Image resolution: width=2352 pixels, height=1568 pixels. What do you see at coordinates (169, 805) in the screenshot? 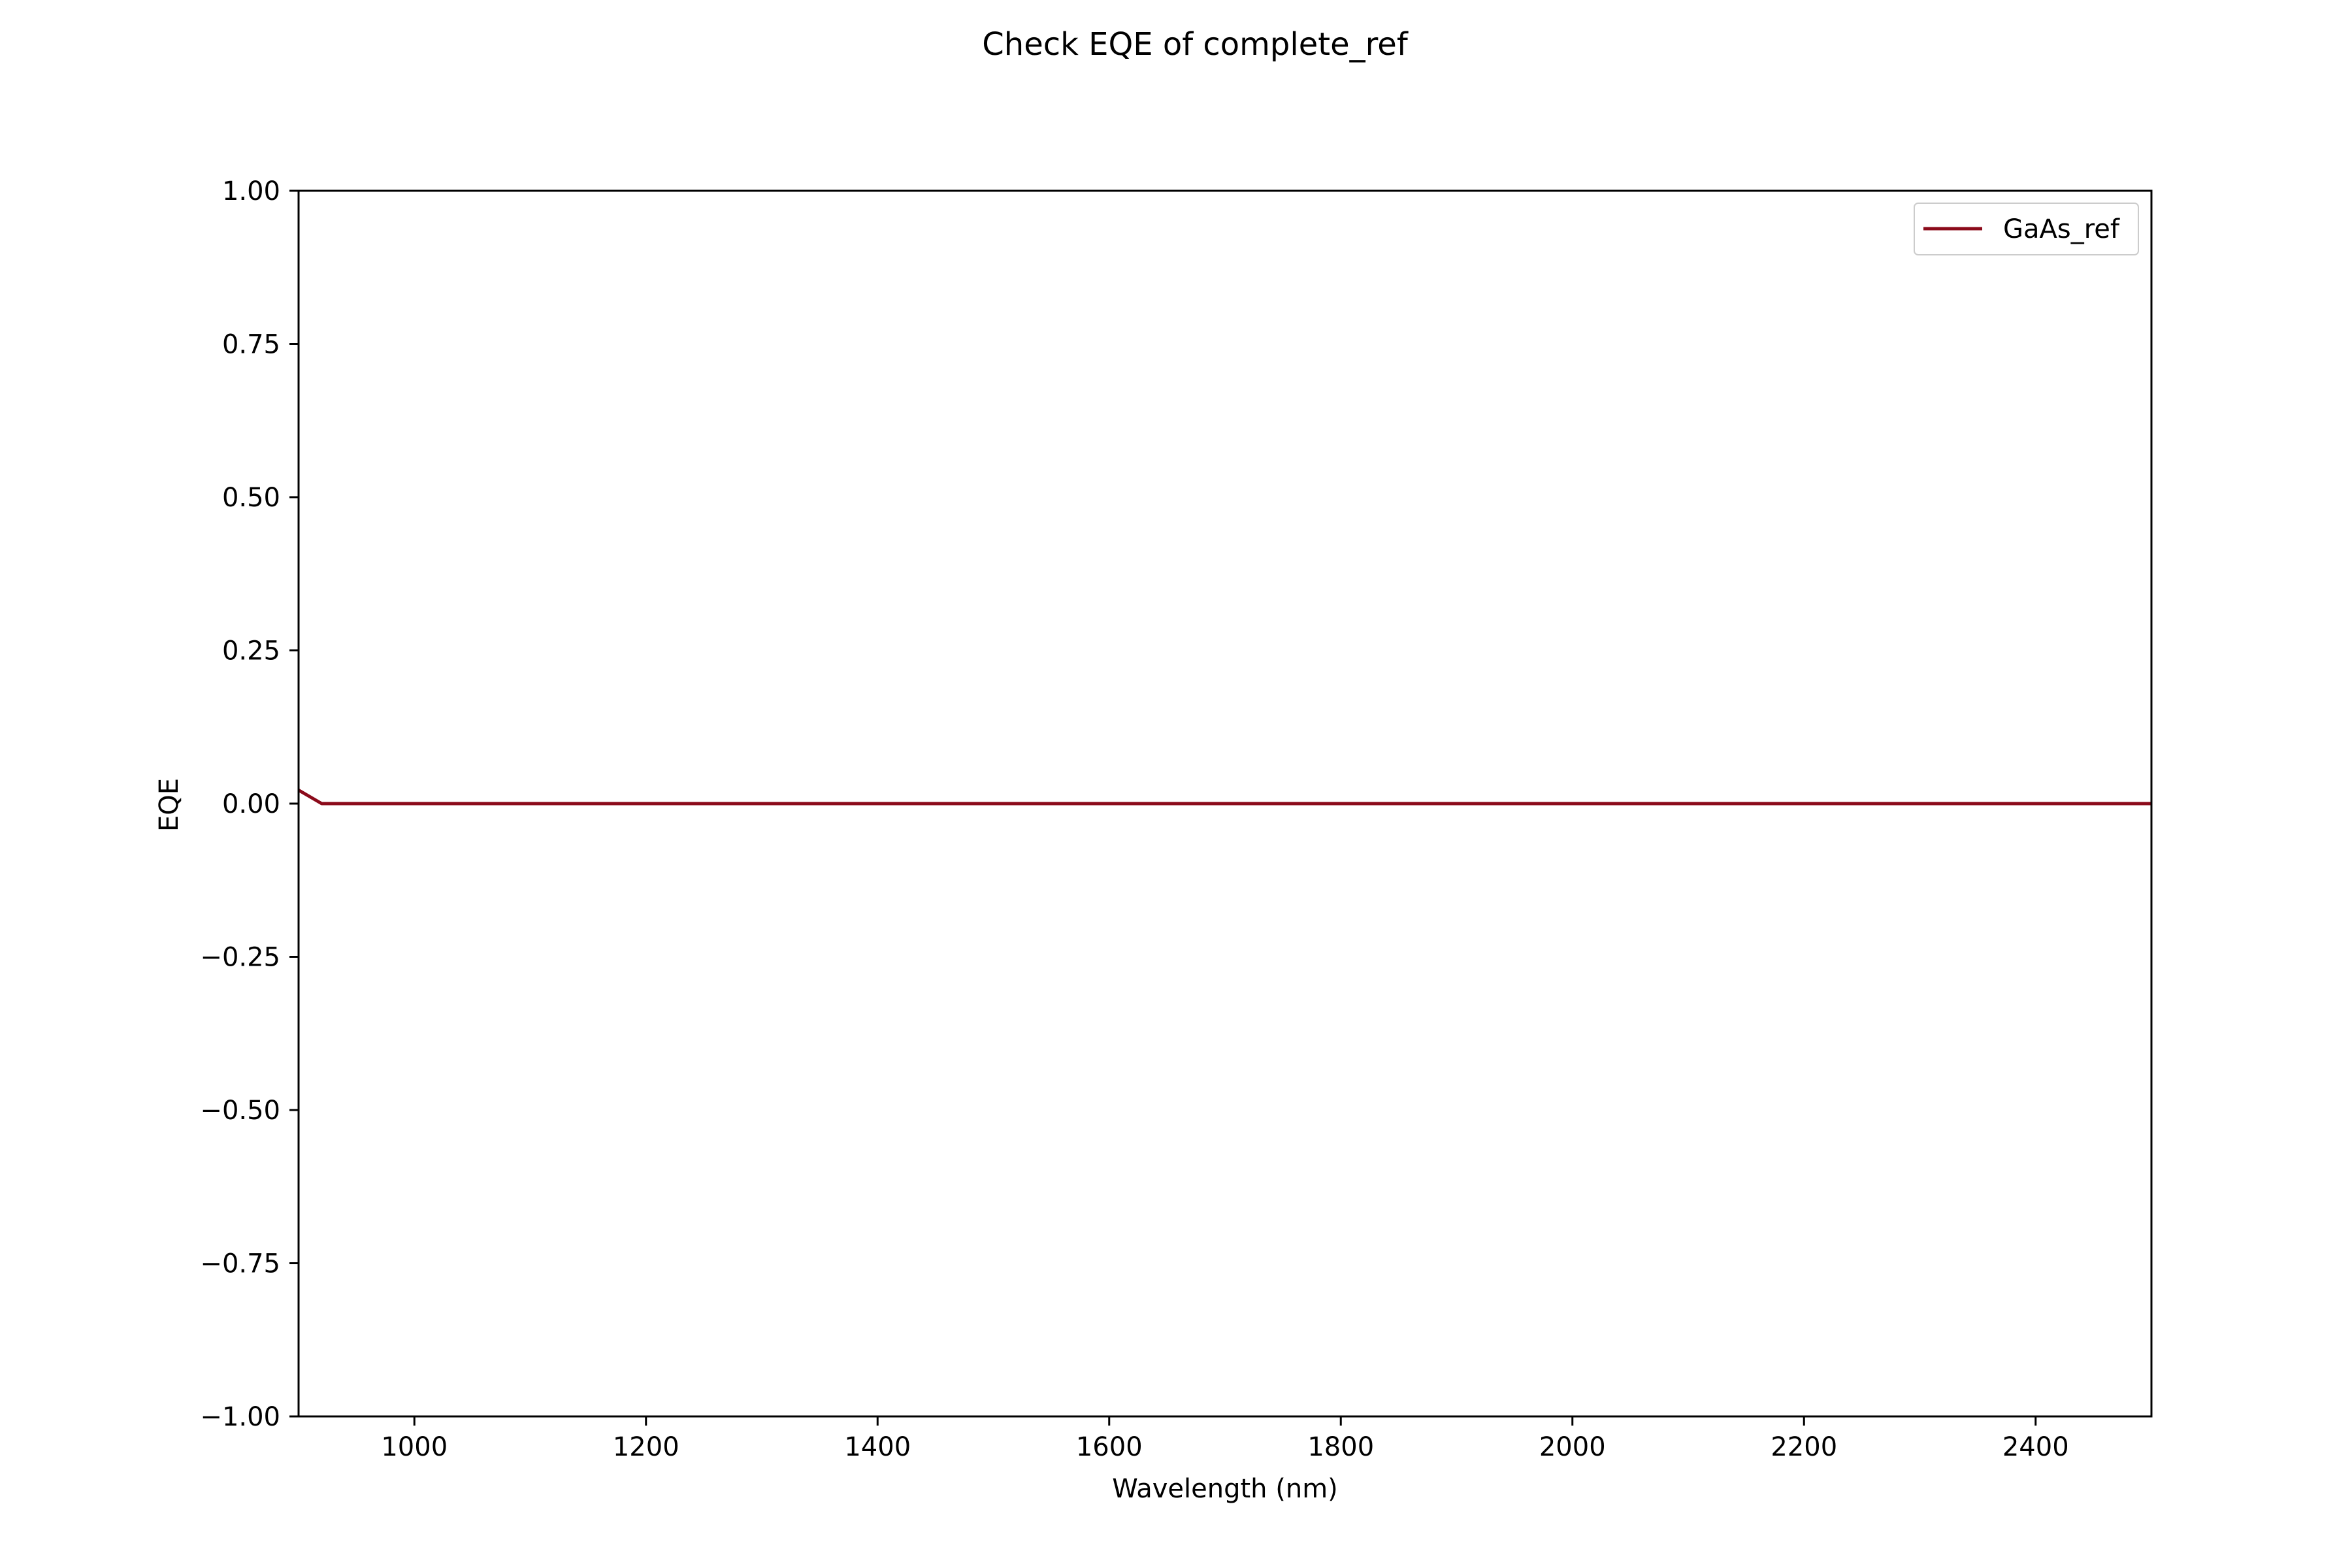
I see `y-axis-label: EQE` at bounding box center [169, 805].